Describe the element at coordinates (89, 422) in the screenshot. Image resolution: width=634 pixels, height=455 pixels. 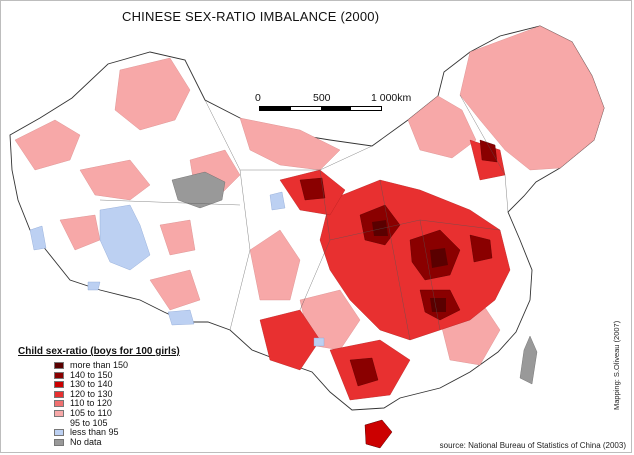
I see `legend-label: 95 to 105` at that location.